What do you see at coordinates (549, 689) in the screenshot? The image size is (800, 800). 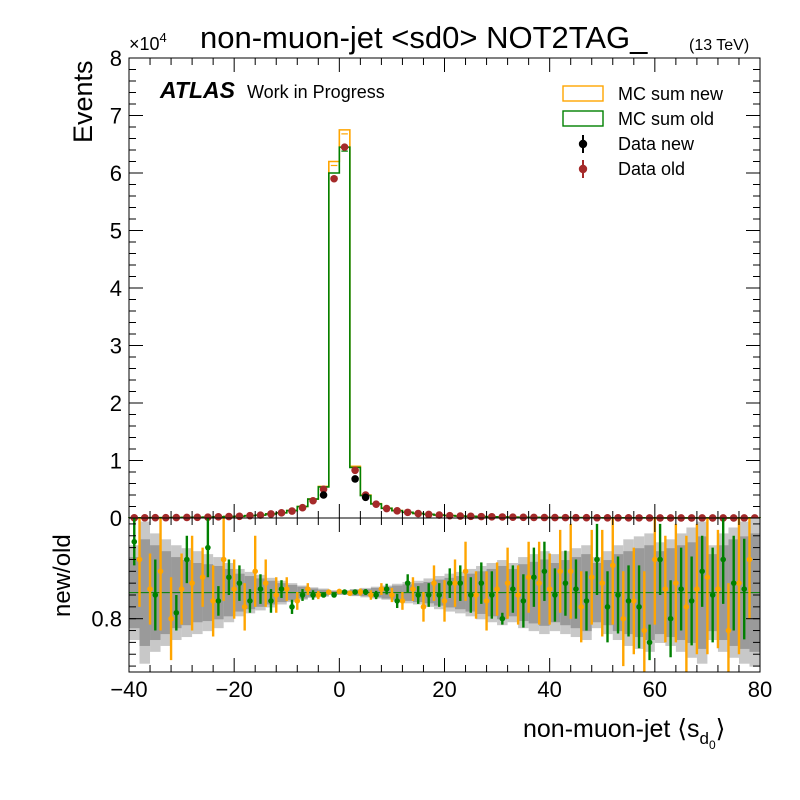 I see `x-tick-label: 40` at bounding box center [549, 689].